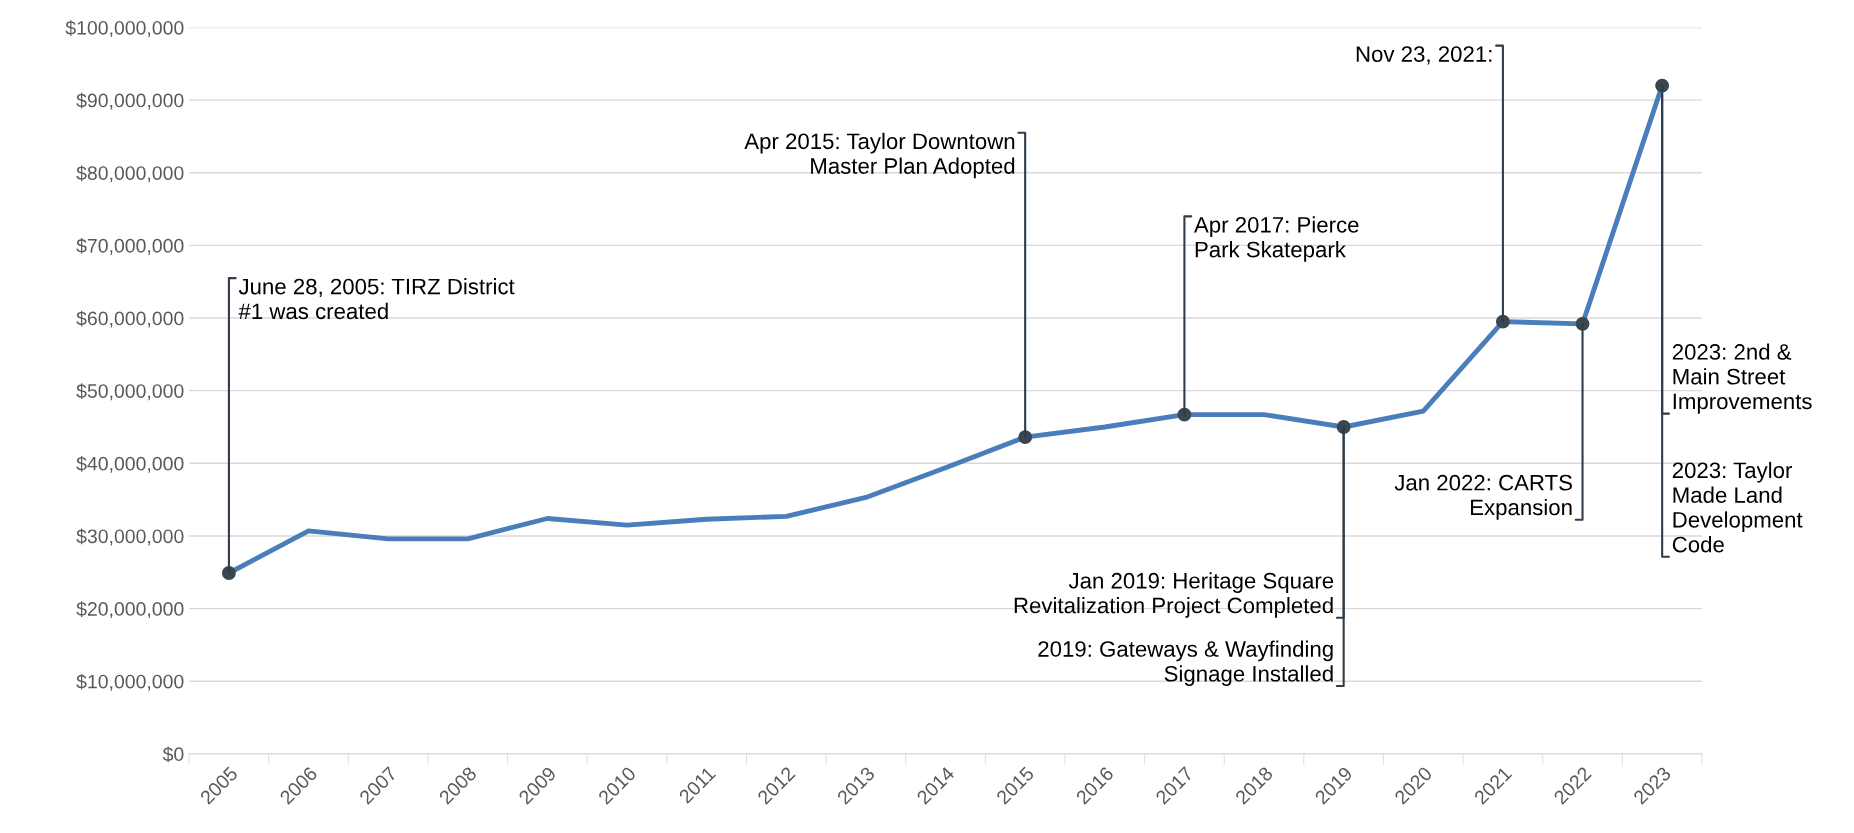 The image size is (1854, 833). What do you see at coordinates (1424, 55) in the screenshot?
I see `annotation: Nov 23, 2021:` at bounding box center [1424, 55].